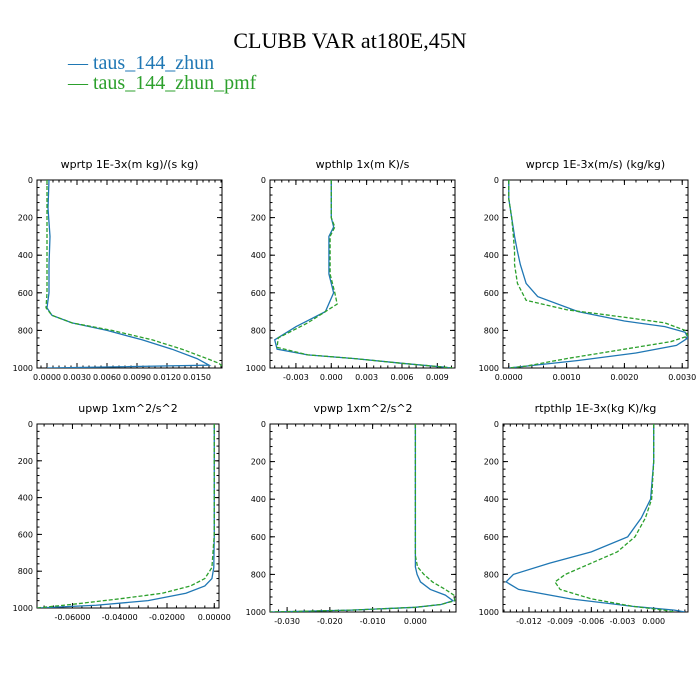  I want to click on x-tick-label: 0.009, so click(437, 377).